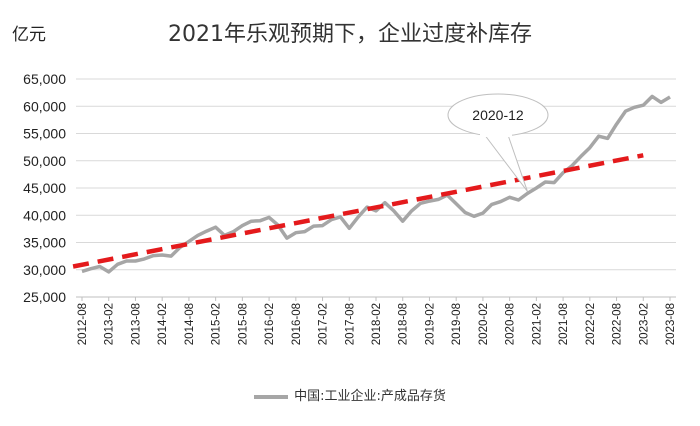 This screenshot has height=426, width=700. Describe the element at coordinates (297, 324) in the screenshot. I see `x-tick-label: 2016-08` at that location.